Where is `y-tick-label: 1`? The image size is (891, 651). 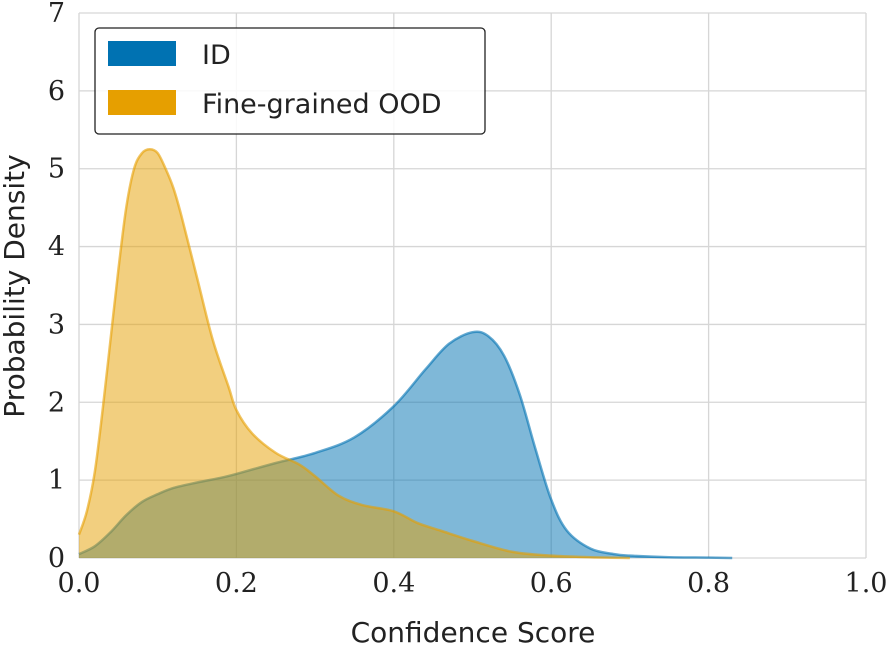
y-tick-label: 1 is located at coordinates (56, 480).